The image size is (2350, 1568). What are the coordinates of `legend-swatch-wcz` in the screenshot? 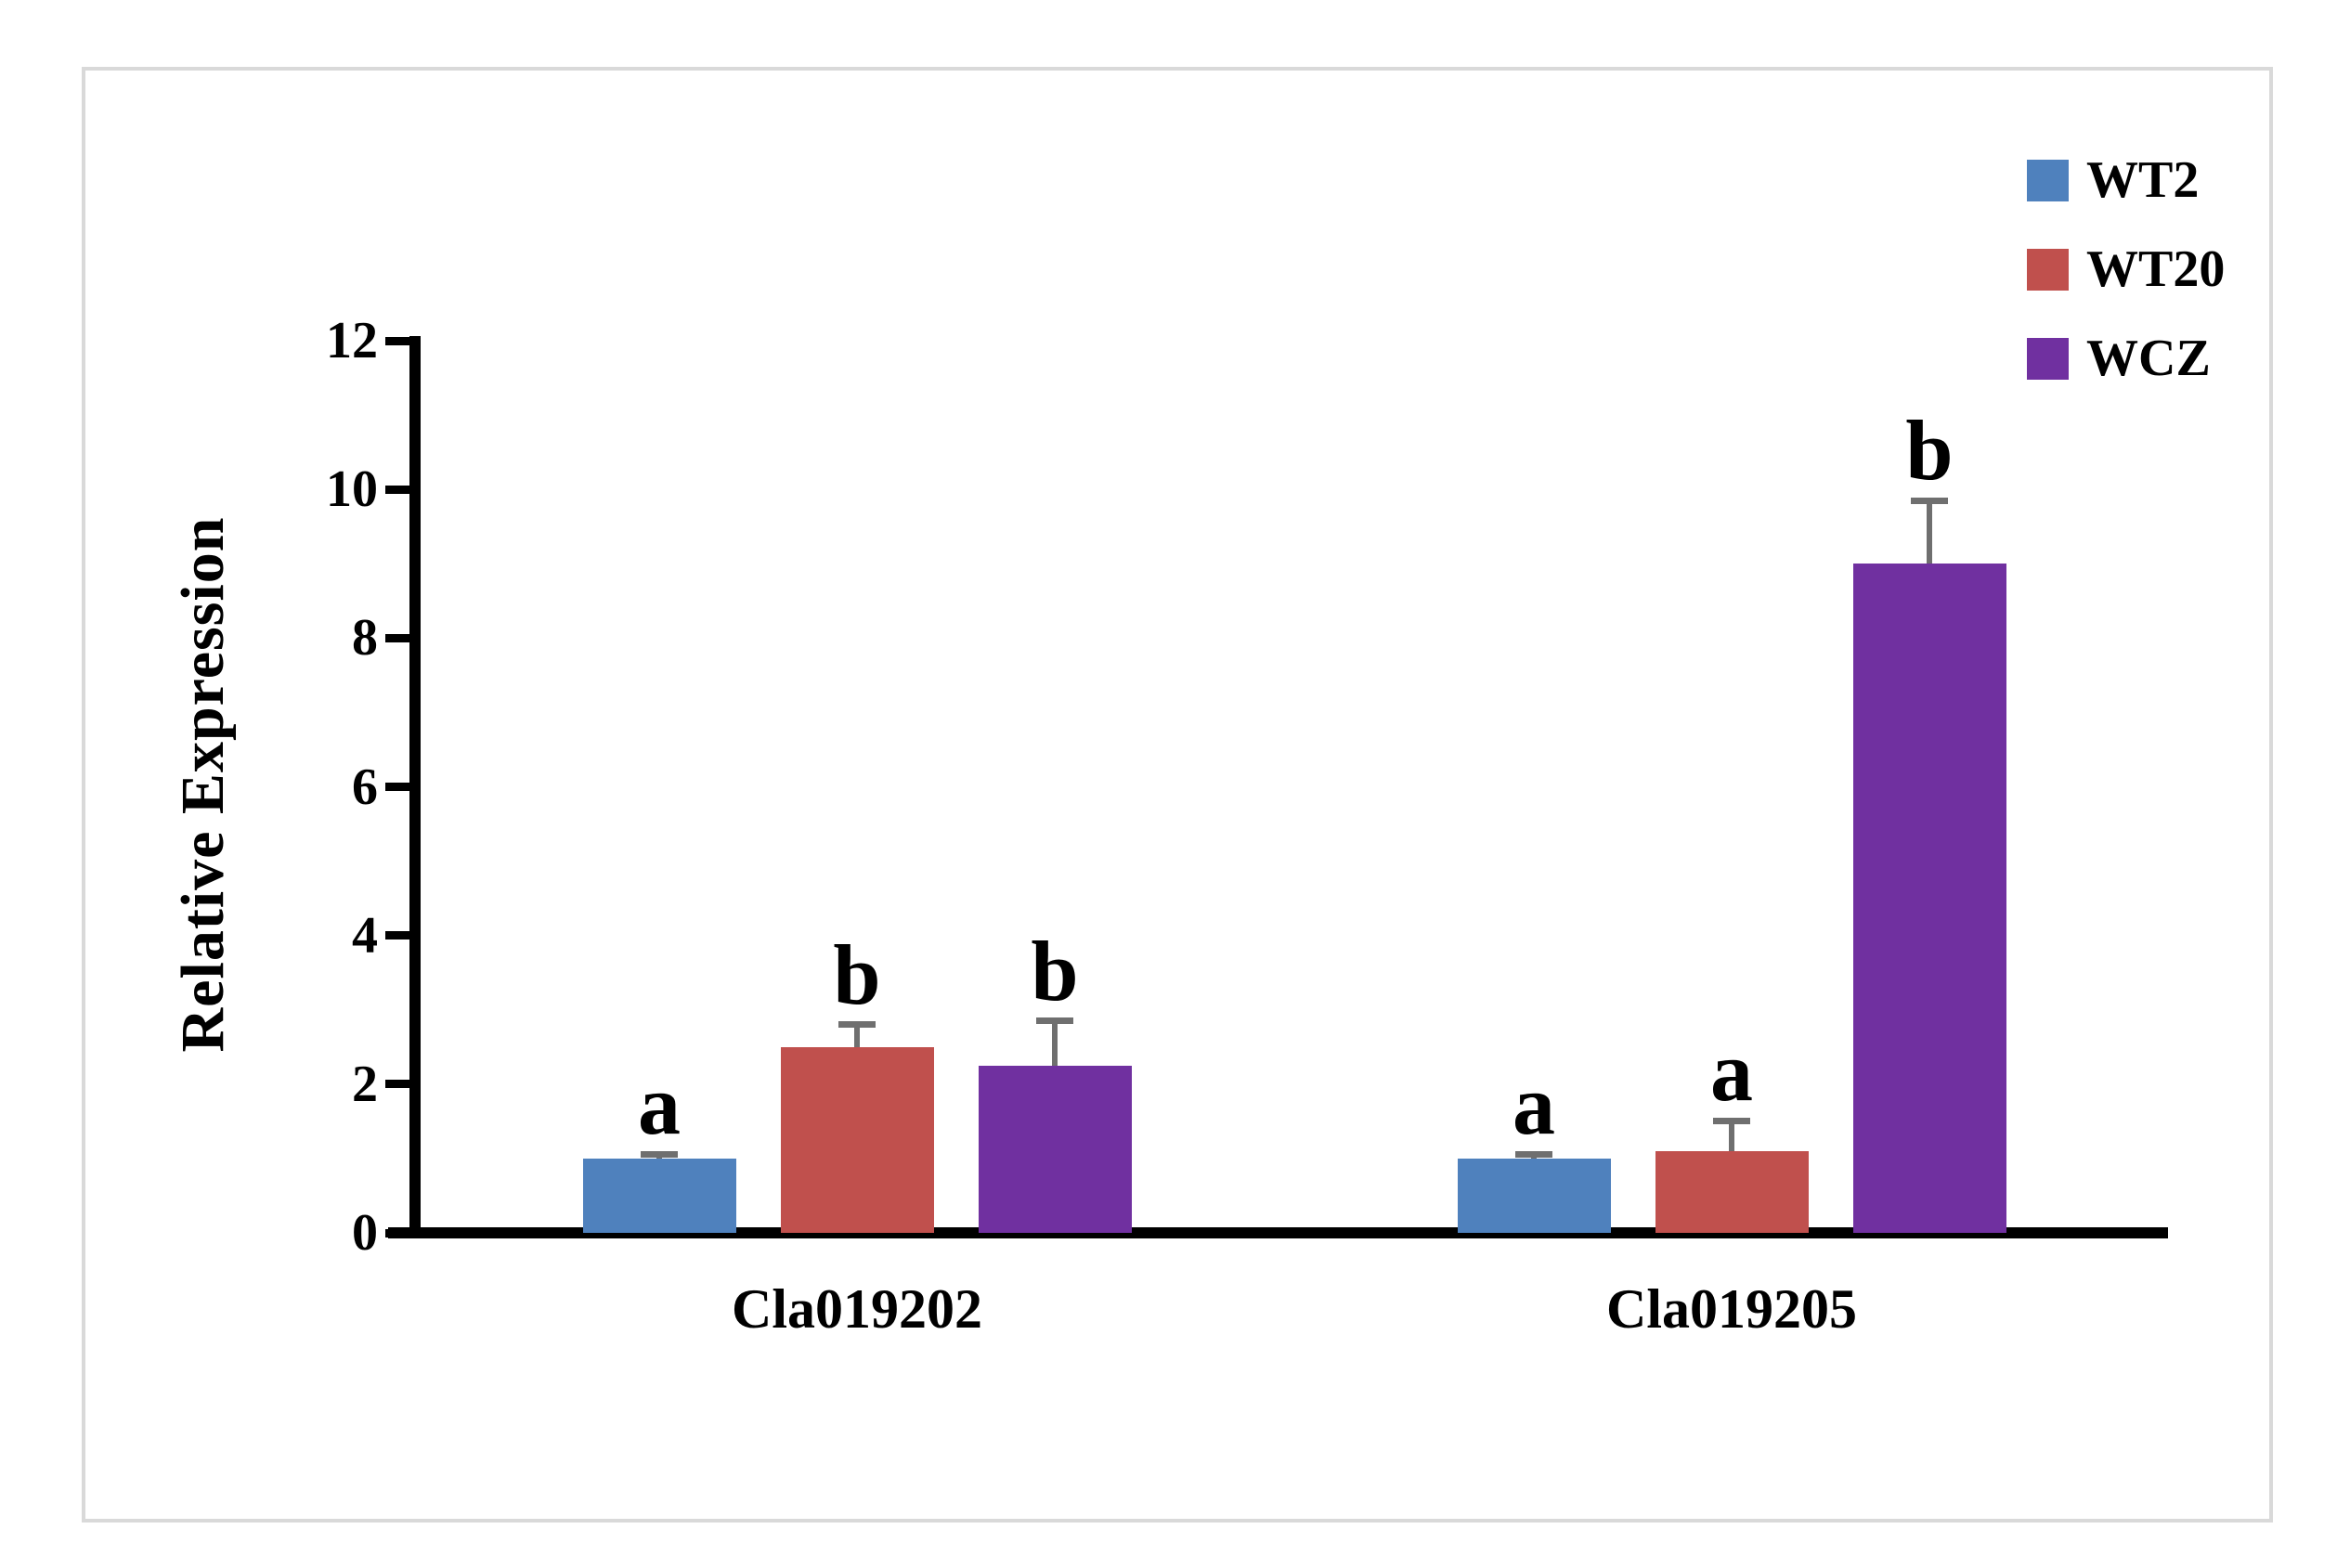 It's located at (2048, 359).